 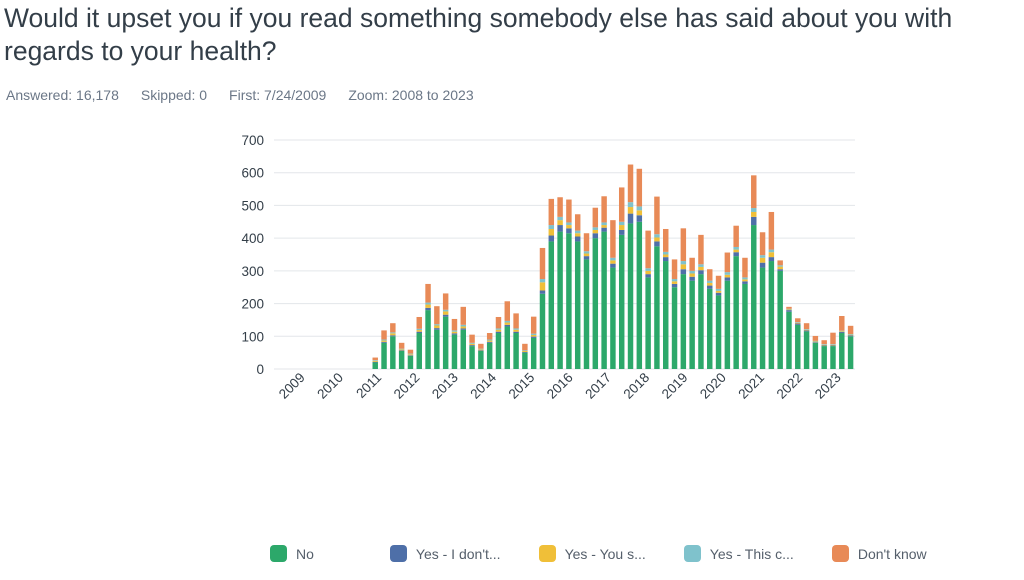 What do you see at coordinates (713, 386) in the screenshot?
I see `x-tick-label: 2020` at bounding box center [713, 386].